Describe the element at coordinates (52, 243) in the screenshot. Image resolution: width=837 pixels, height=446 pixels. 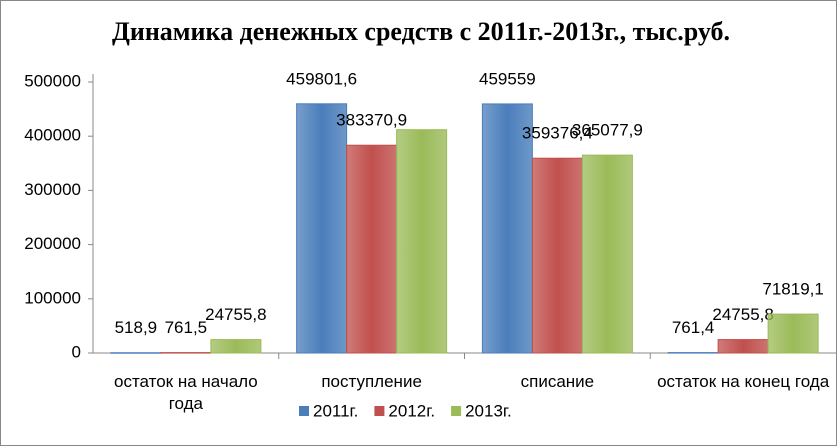
I see `y-tick-label: 200000` at that location.